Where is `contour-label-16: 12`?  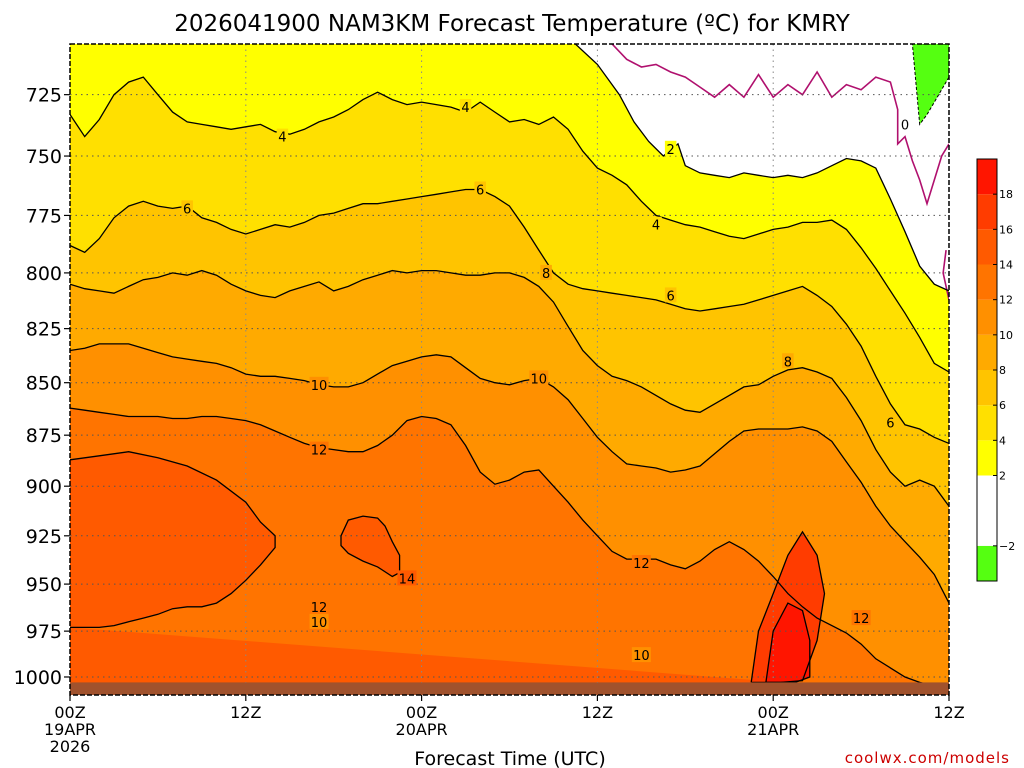 contour-label-16: 12 is located at coordinates (319, 607).